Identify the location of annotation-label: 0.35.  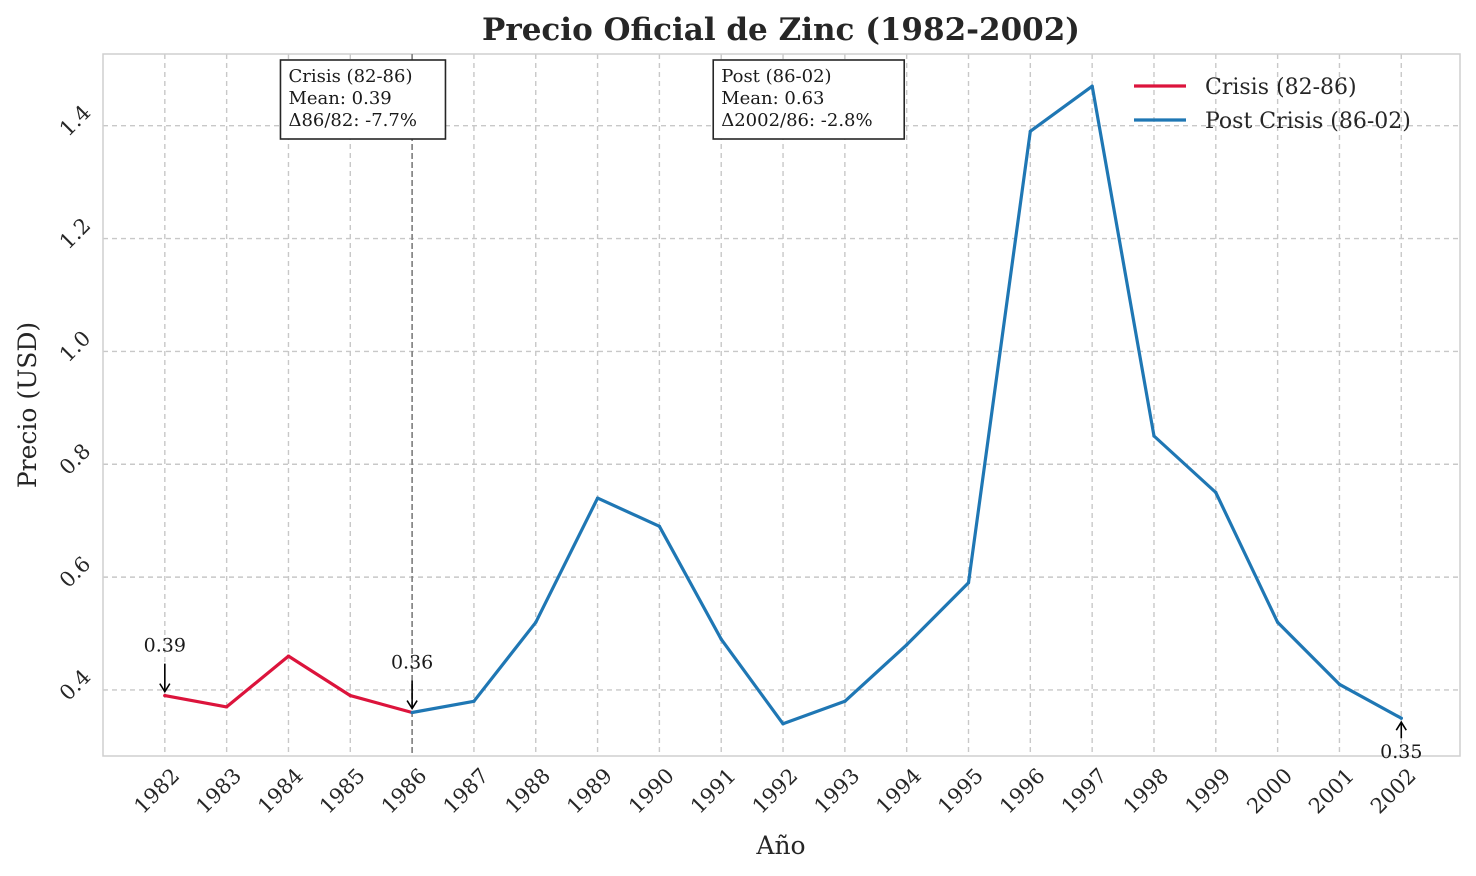
(1401, 752).